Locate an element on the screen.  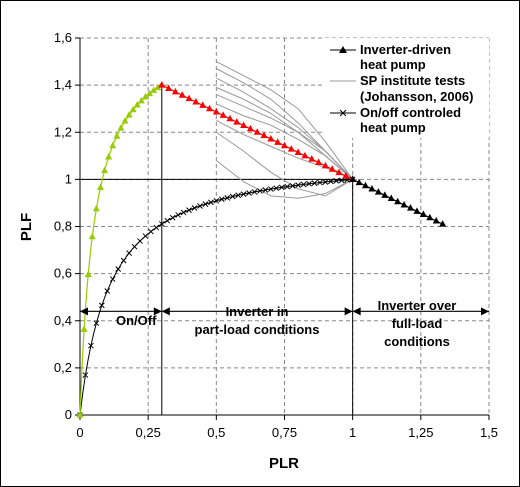
region-label-full-load-line1: Inverter over is located at coordinates (417, 305).